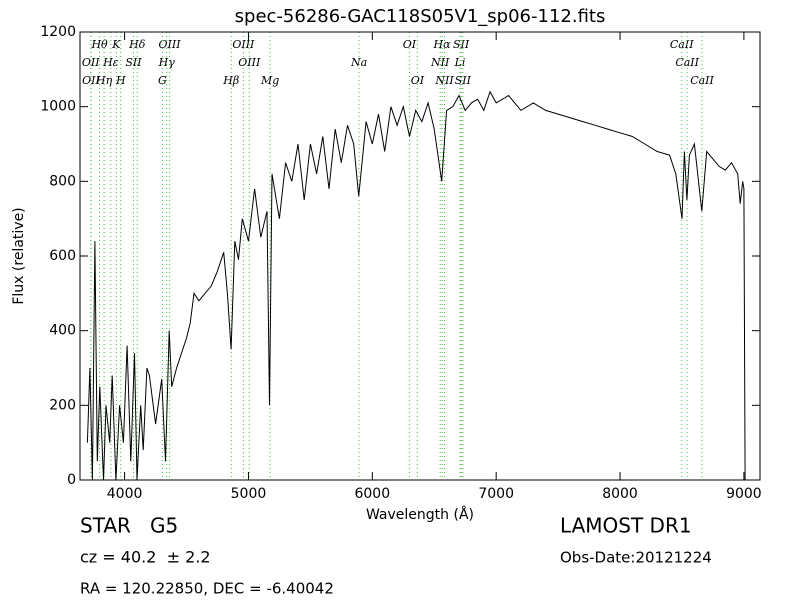 This screenshot has width=800, height=600. I want to click on x-axis-label: Wavelength (Å), so click(420, 514).